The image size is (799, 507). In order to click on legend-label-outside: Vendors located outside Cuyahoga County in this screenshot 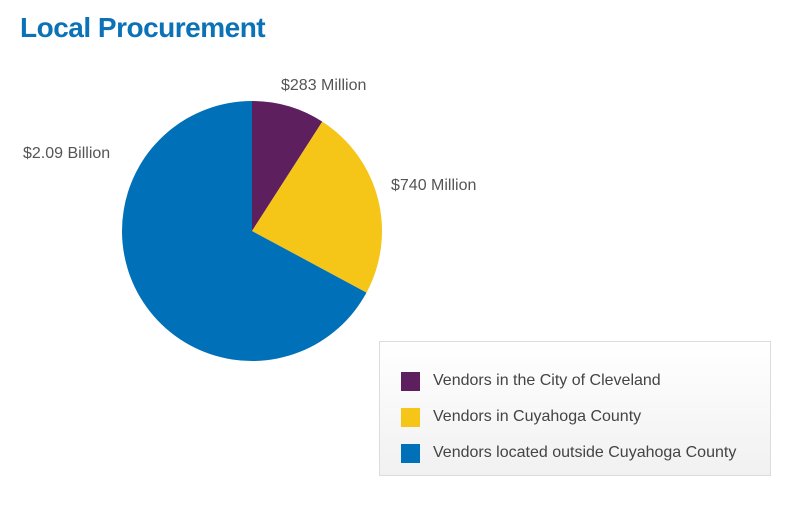, I will do `click(585, 452)`.